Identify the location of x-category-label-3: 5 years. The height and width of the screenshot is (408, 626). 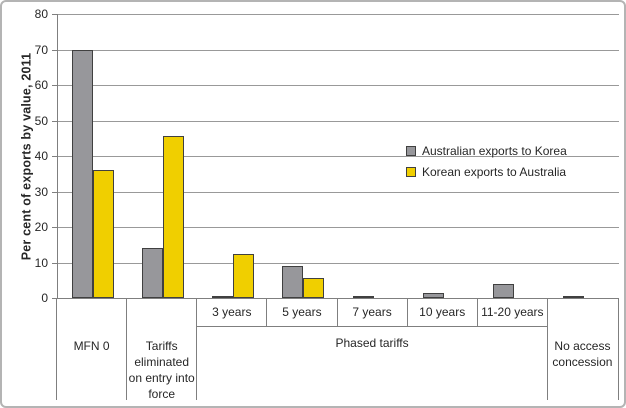
(301, 312).